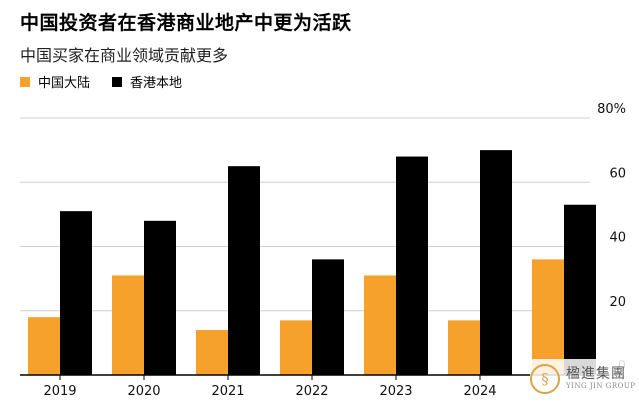 The width and height of the screenshot is (639, 406). What do you see at coordinates (44, 346) in the screenshot?
I see `bar-mainland-2019` at bounding box center [44, 346].